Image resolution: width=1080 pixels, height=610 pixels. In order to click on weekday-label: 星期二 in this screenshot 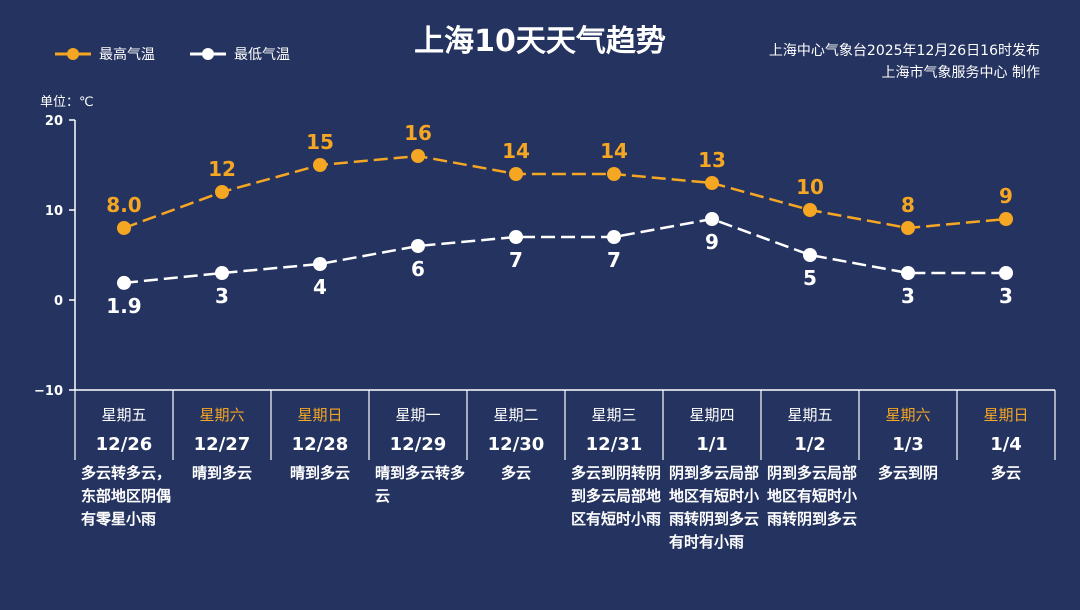, I will do `click(516, 415)`.